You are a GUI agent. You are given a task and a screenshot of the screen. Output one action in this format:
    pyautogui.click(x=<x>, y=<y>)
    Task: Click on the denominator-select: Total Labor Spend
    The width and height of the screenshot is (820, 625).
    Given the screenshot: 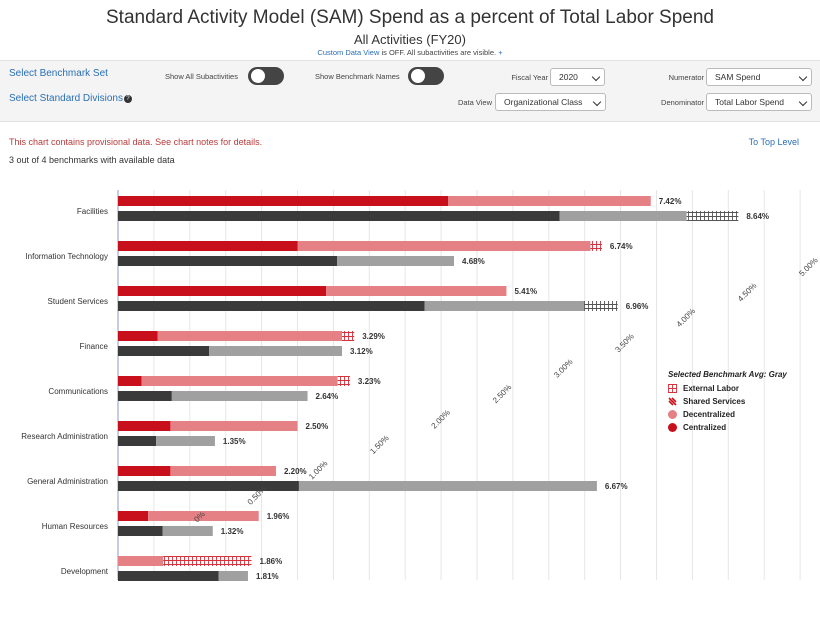 What is the action you would take?
    pyautogui.click(x=759, y=102)
    